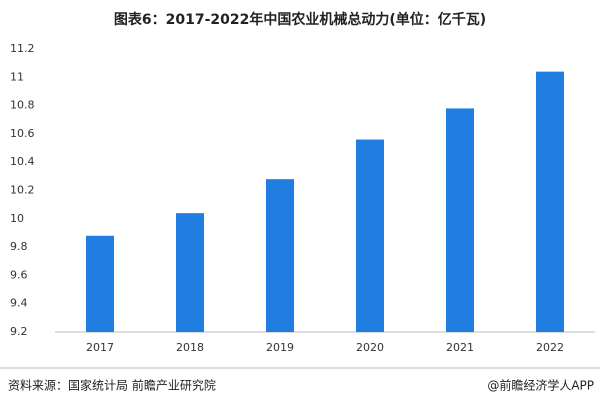 Image resolution: width=600 pixels, height=406 pixels. I want to click on y-tick-label: 10.4, so click(22, 161).